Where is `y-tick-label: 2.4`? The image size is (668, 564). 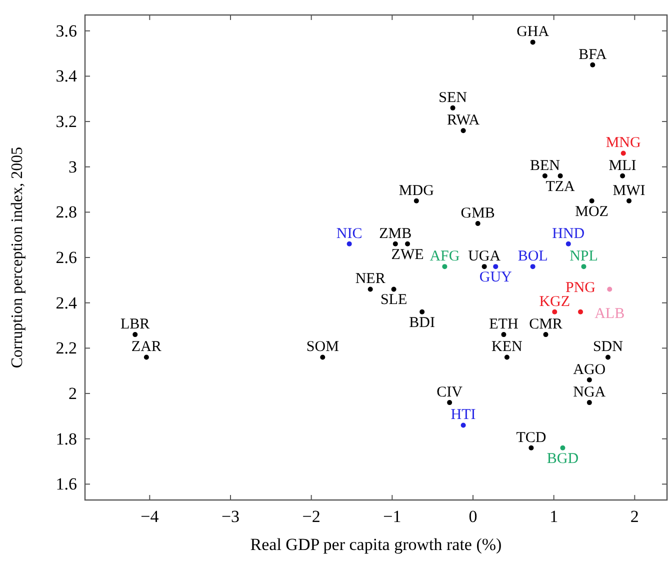 y-tick-label: 2.4 is located at coordinates (67, 302).